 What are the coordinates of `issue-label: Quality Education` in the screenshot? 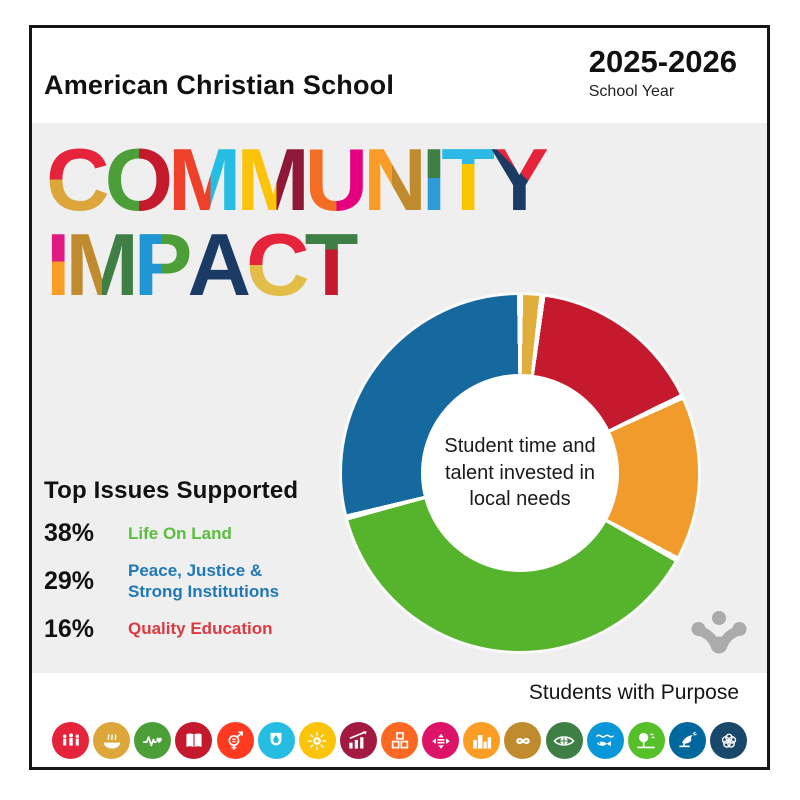 It's located at (200, 629).